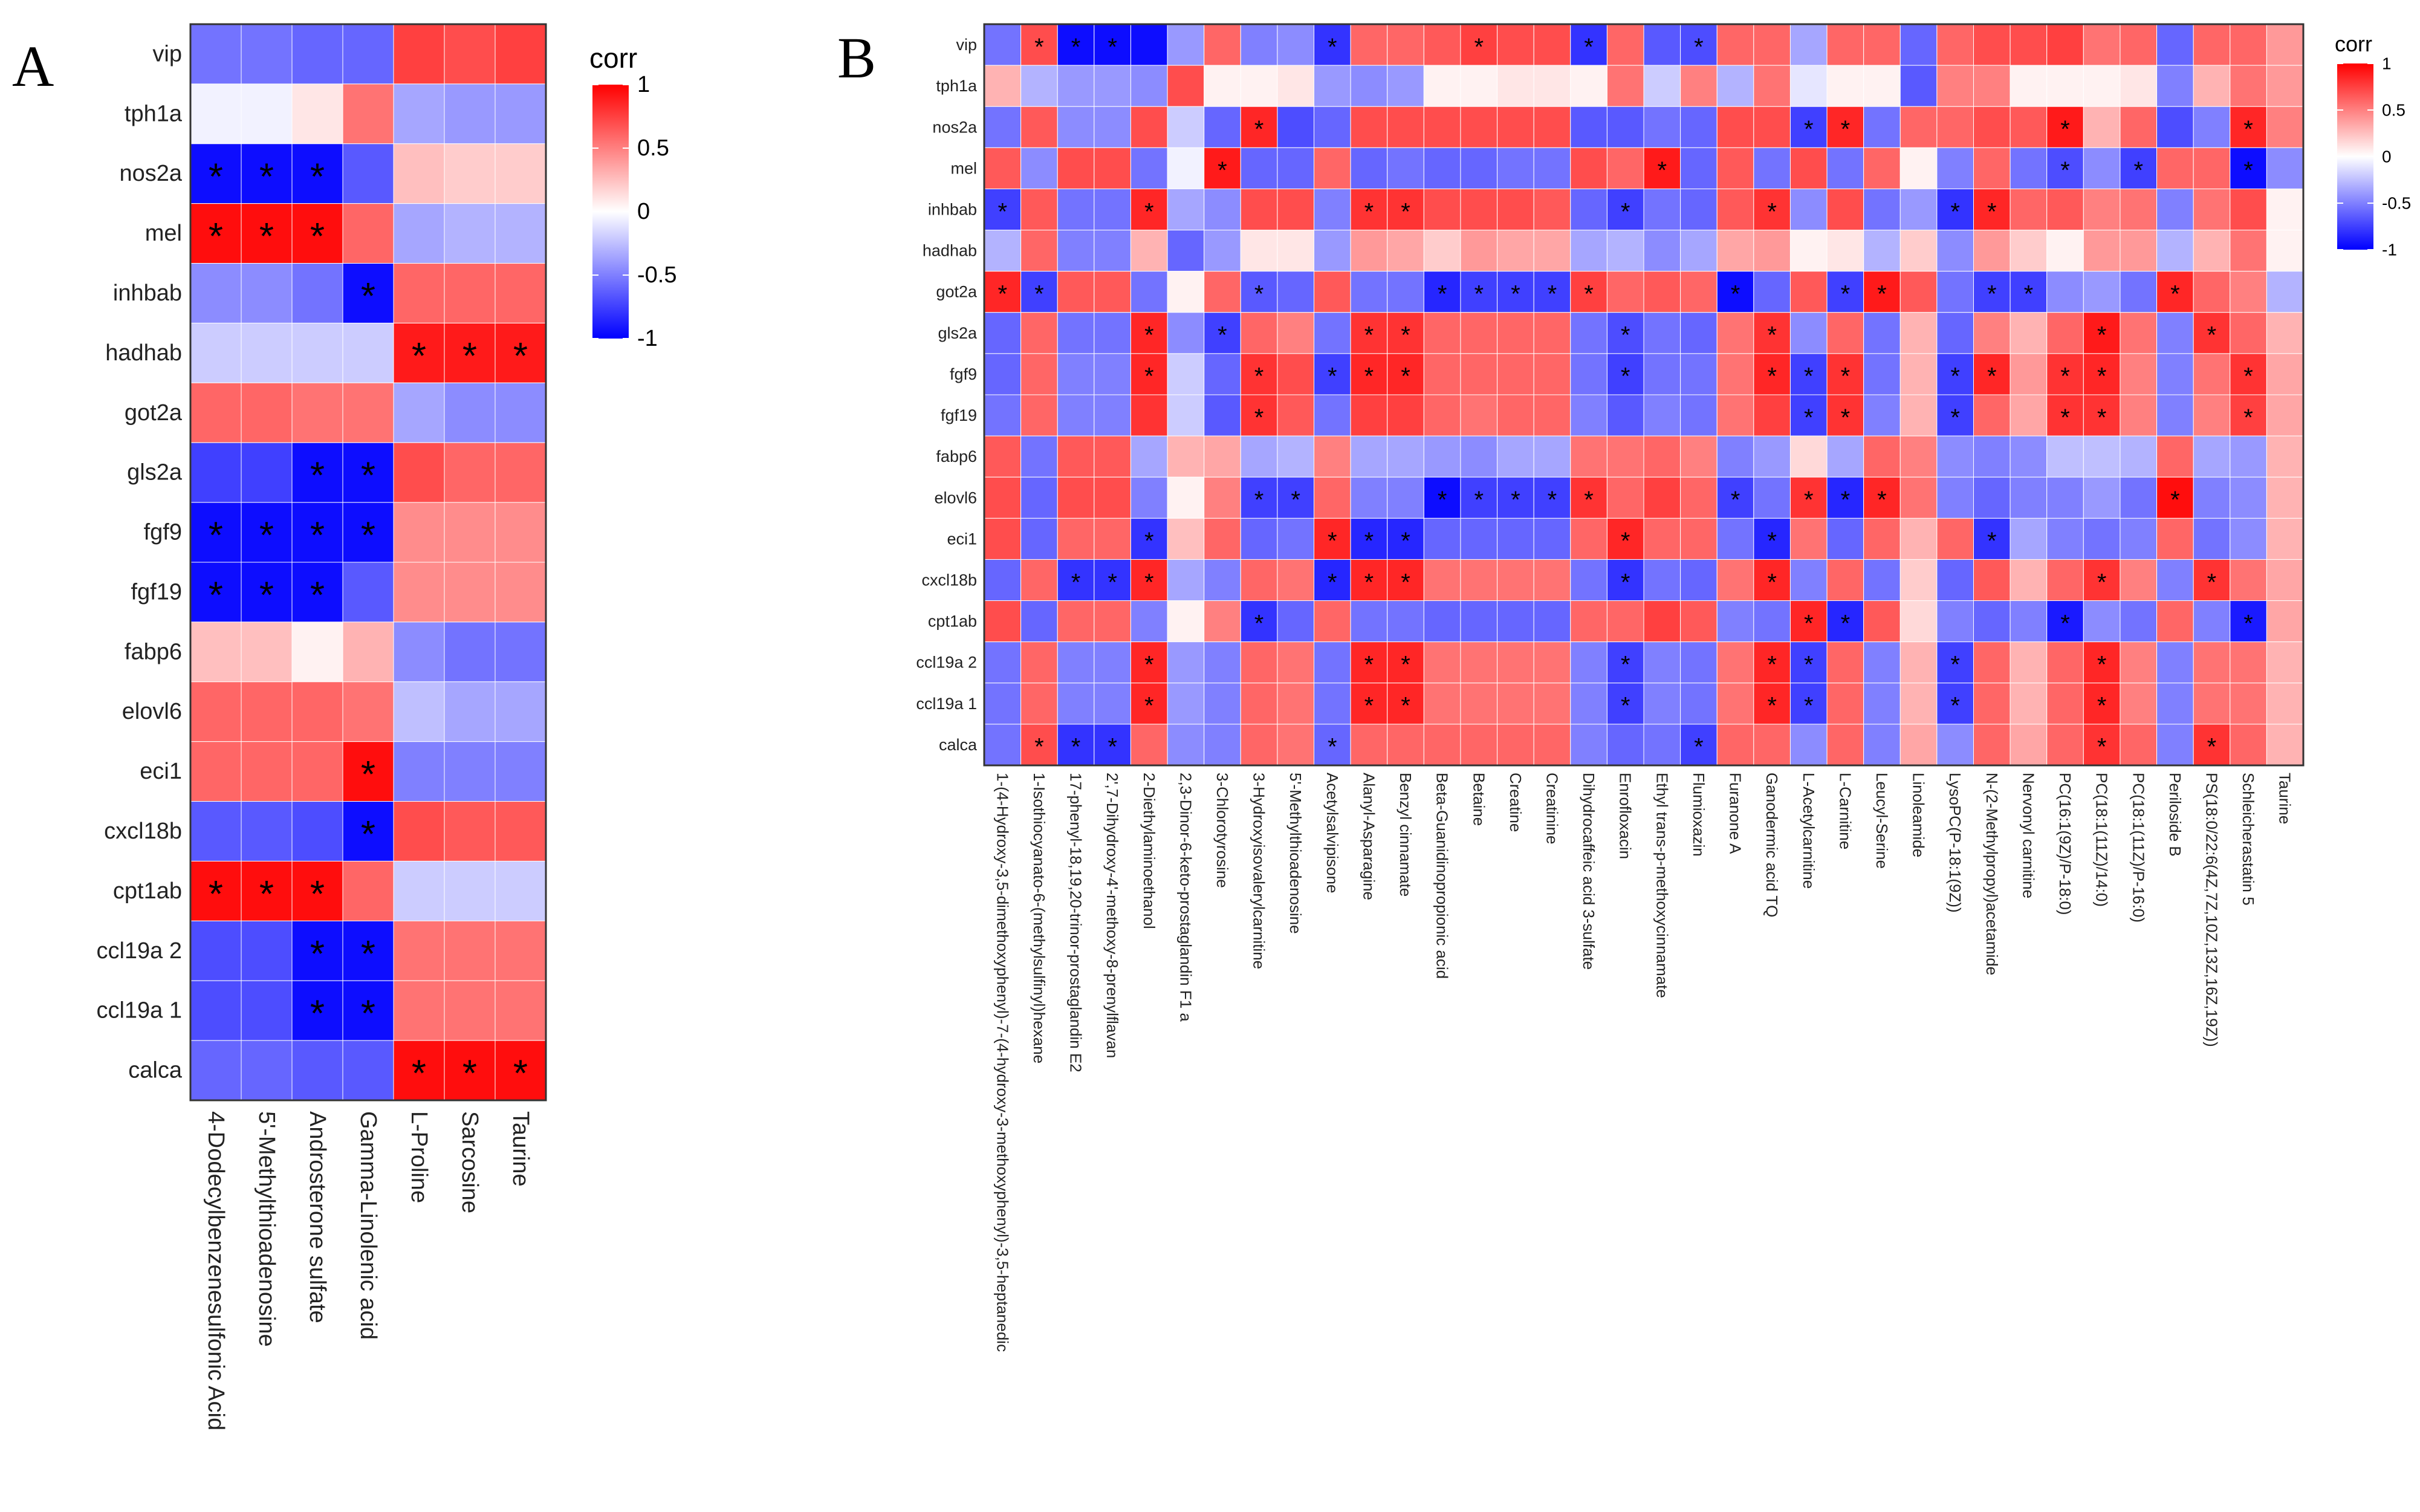  Describe the element at coordinates (643, 211) in the screenshot. I see `legend-tick-label: 0` at that location.